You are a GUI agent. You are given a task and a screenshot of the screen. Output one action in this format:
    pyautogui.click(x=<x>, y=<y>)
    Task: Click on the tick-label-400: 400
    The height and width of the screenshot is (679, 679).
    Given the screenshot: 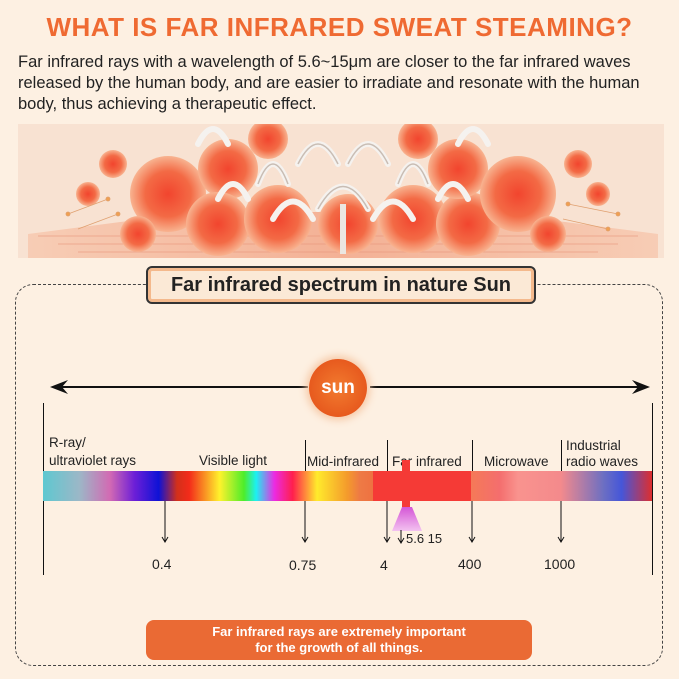 What is the action you would take?
    pyautogui.click(x=470, y=564)
    